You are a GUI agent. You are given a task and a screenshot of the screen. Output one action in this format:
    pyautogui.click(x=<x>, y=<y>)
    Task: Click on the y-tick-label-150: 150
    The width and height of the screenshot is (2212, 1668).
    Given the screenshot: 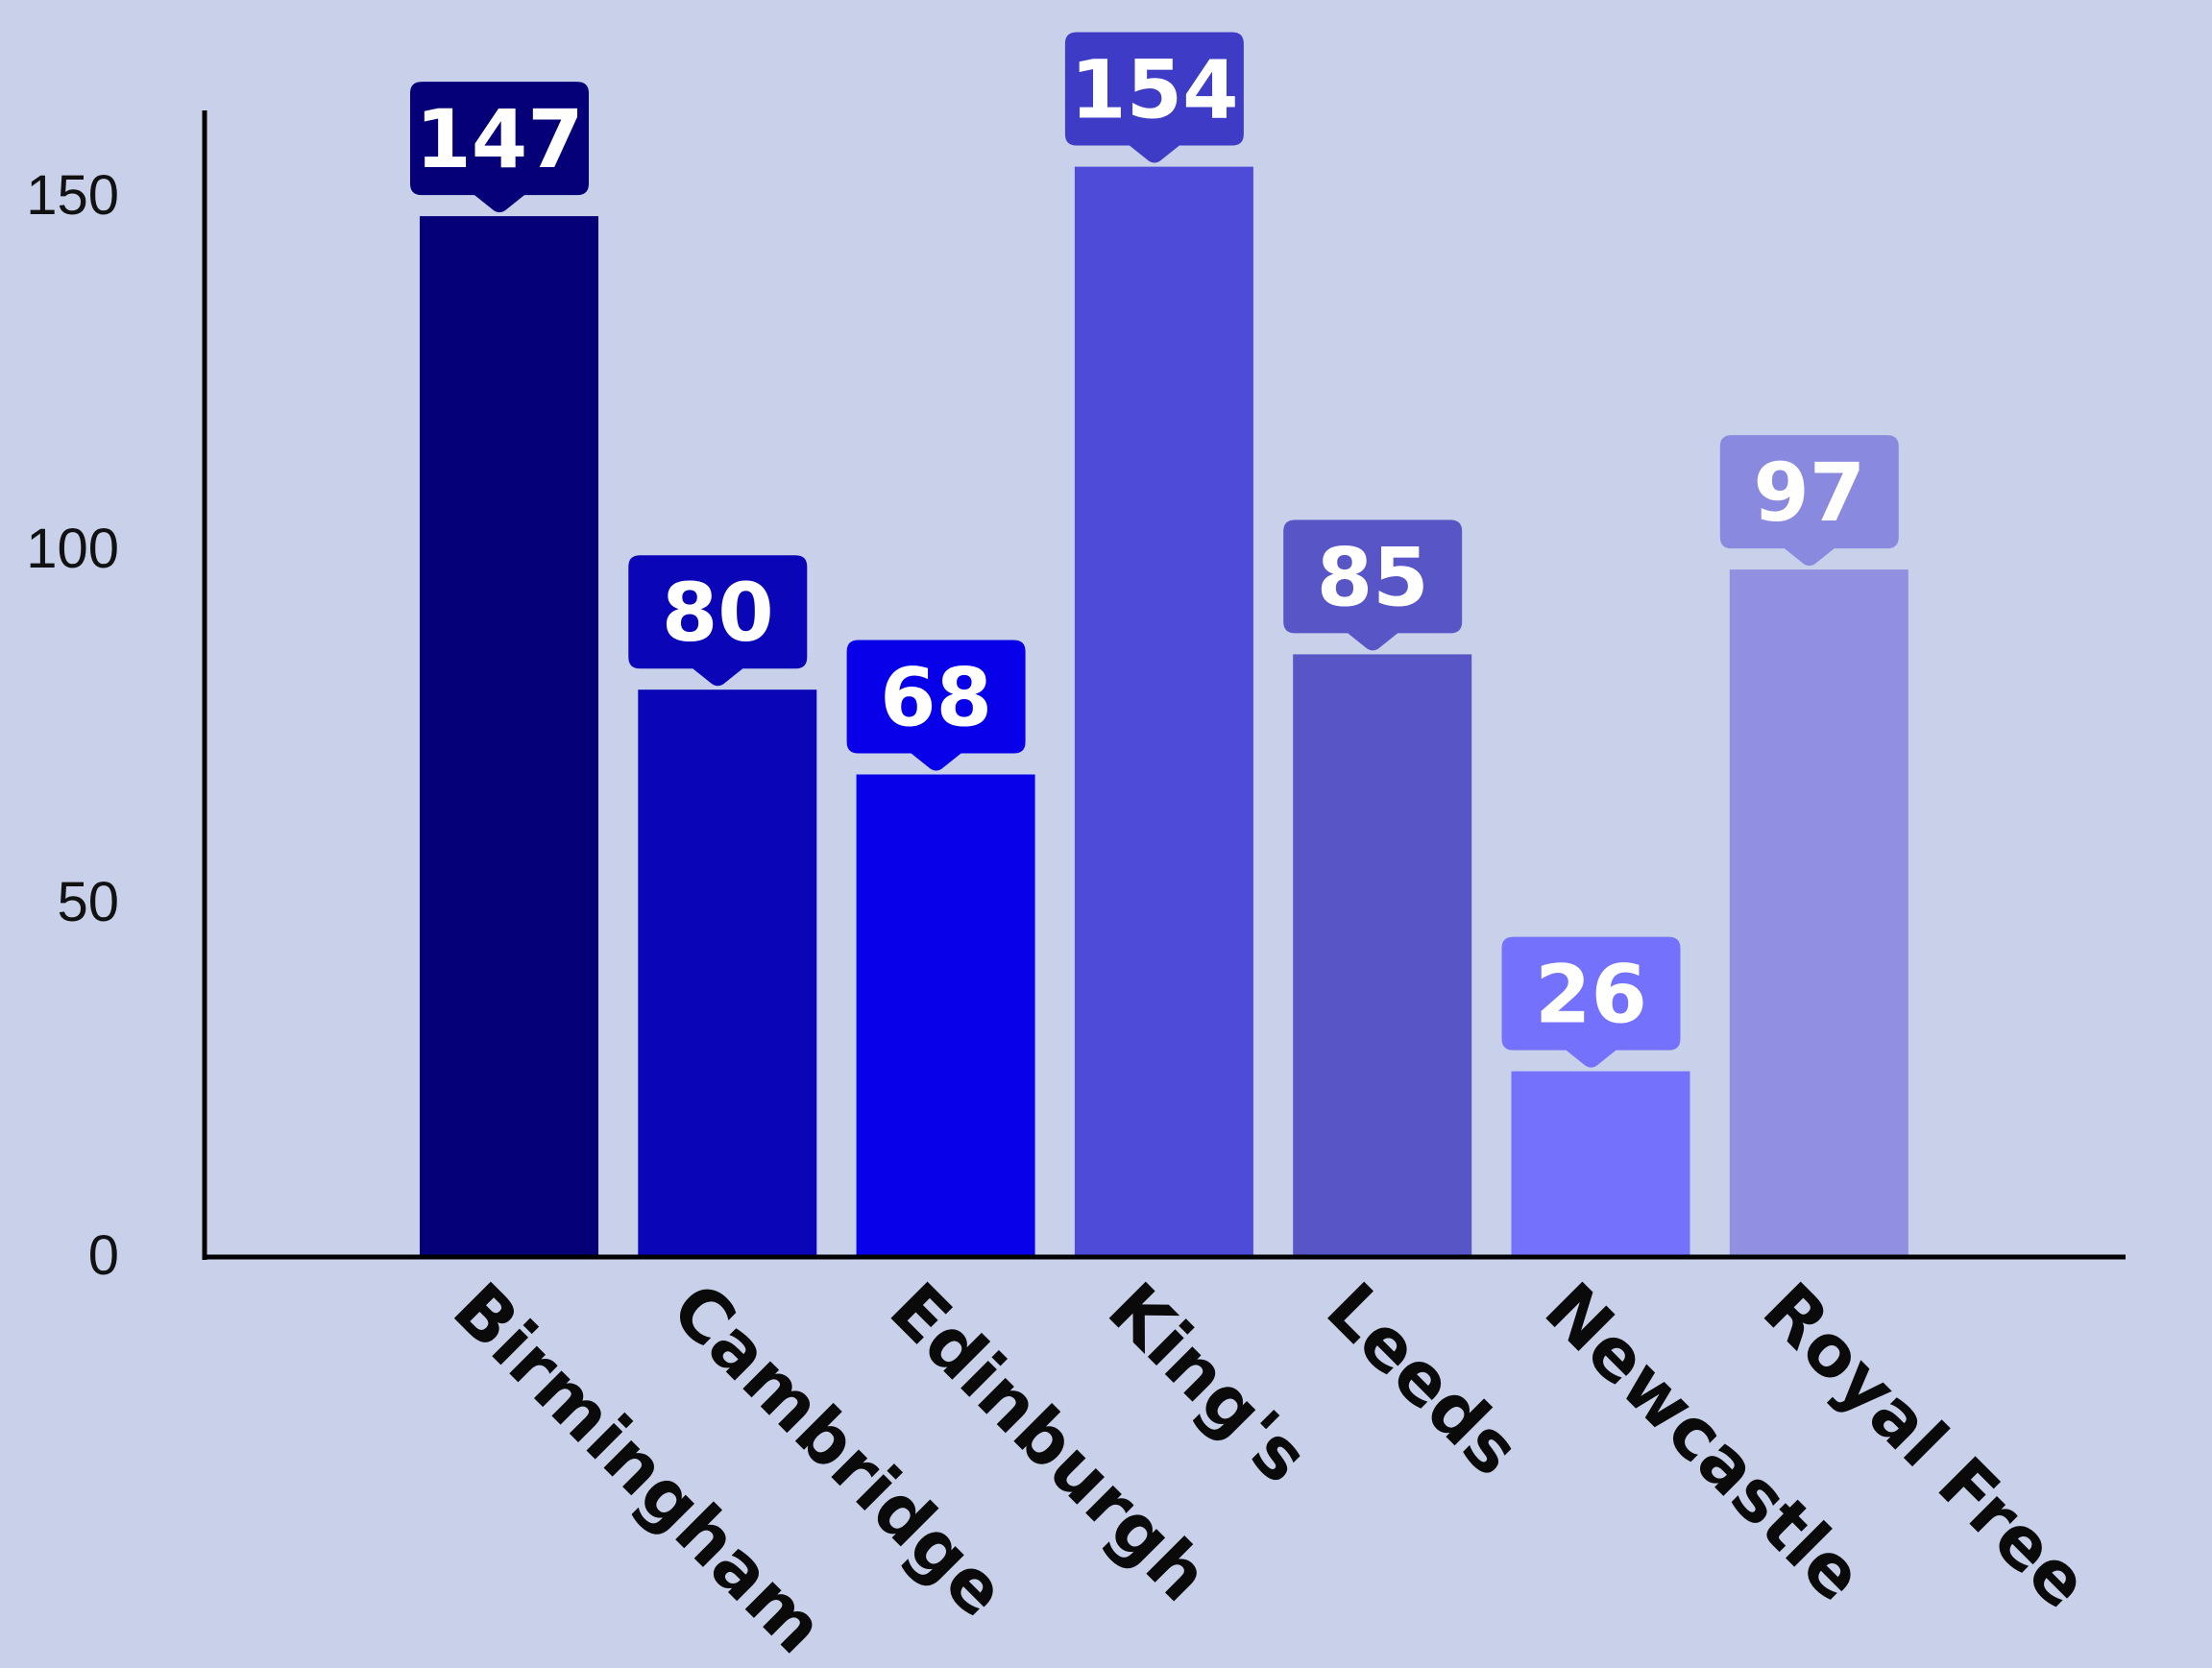 What is the action you would take?
    pyautogui.click(x=72, y=195)
    